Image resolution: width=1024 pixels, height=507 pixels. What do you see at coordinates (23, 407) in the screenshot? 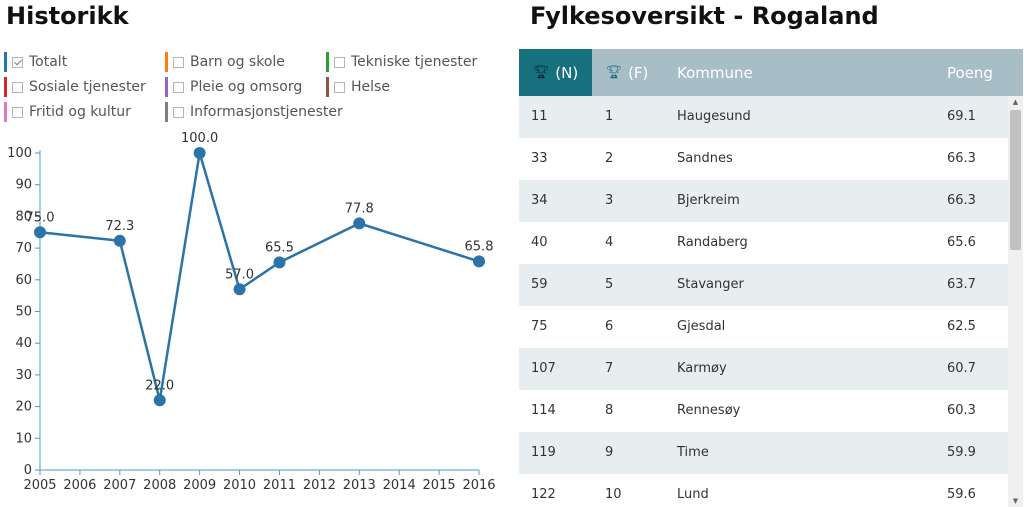
I see `y-tick-label: 20` at bounding box center [23, 407].